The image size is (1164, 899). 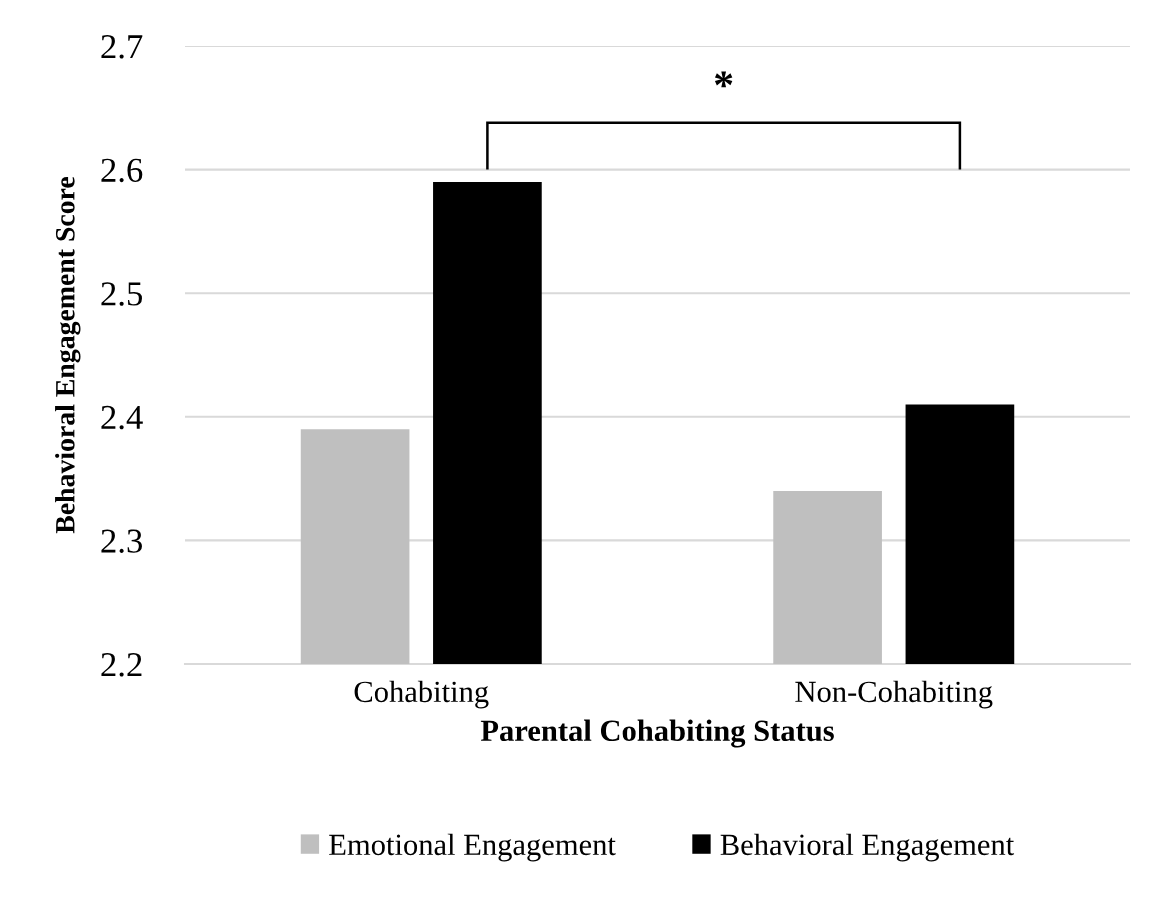 What do you see at coordinates (122, 170) in the screenshot?
I see `y-tick-label: 2.6` at bounding box center [122, 170].